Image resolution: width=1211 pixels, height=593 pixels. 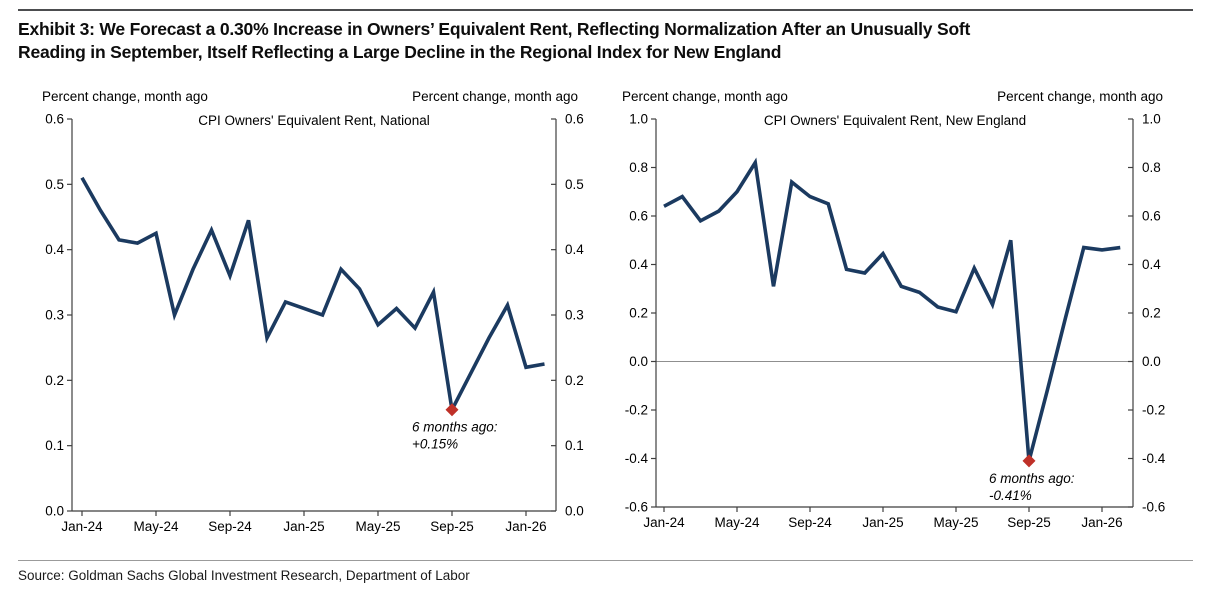 I want to click on y-tick-label-right: -0.4, so click(x=1154, y=458).